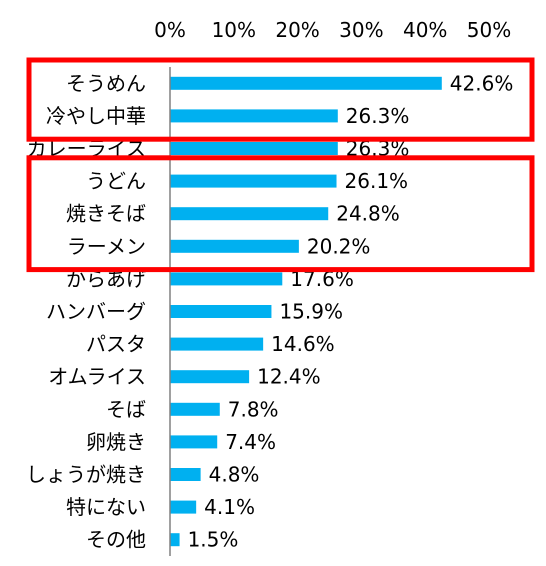  What do you see at coordinates (213, 540) in the screenshot?
I see `data-label: 1.5%` at bounding box center [213, 540].